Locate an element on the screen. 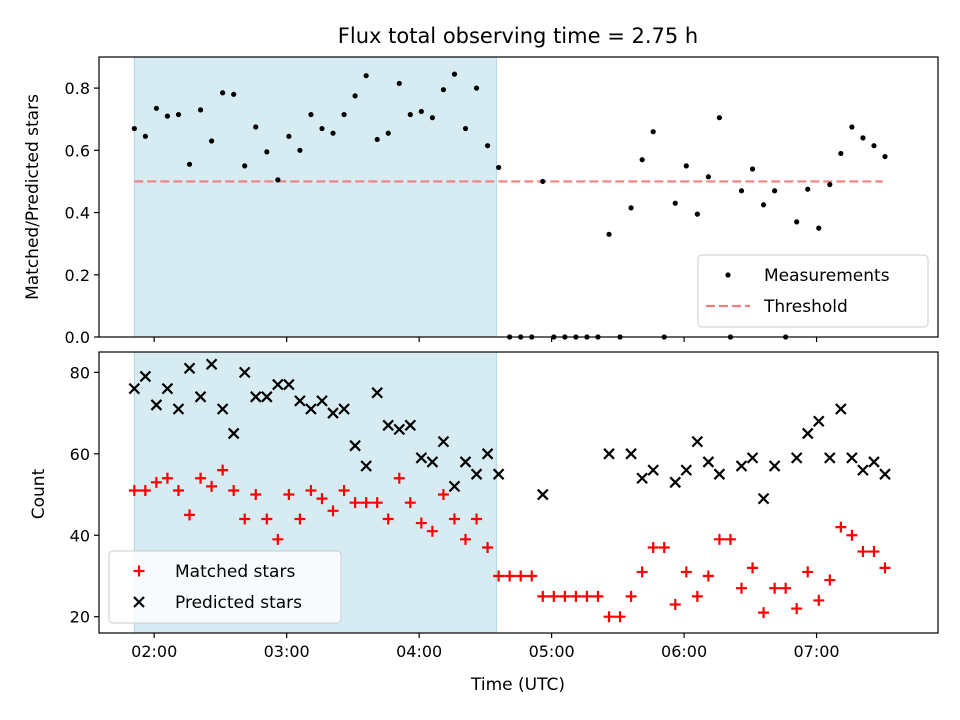  y-tick-label: 0.0 is located at coordinates (77, 337).